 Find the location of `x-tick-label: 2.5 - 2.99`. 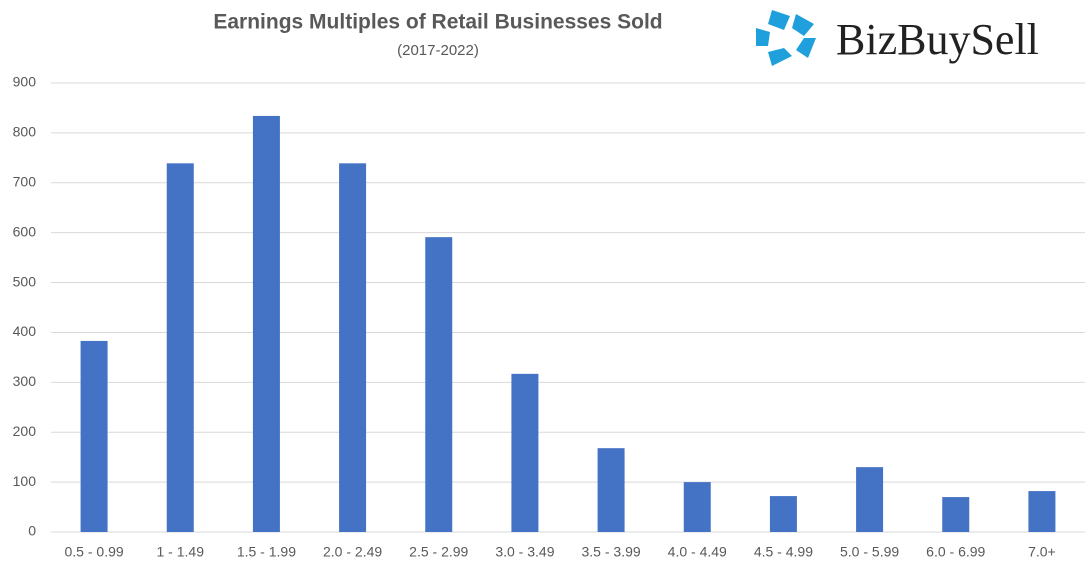

x-tick-label: 2.5 - 2.99 is located at coordinates (438, 552).